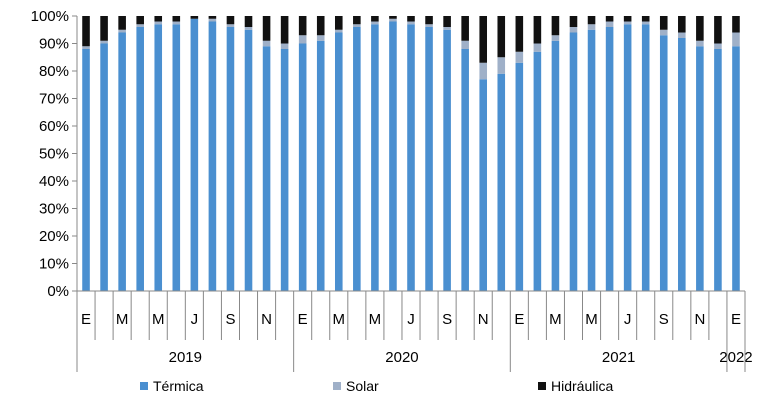  What do you see at coordinates (54, 154) in the screenshot?
I see `y-axis: 0% 10% 20% 30% 40% 50% 60% 70% 80% 90% 100%` at bounding box center [54, 154].